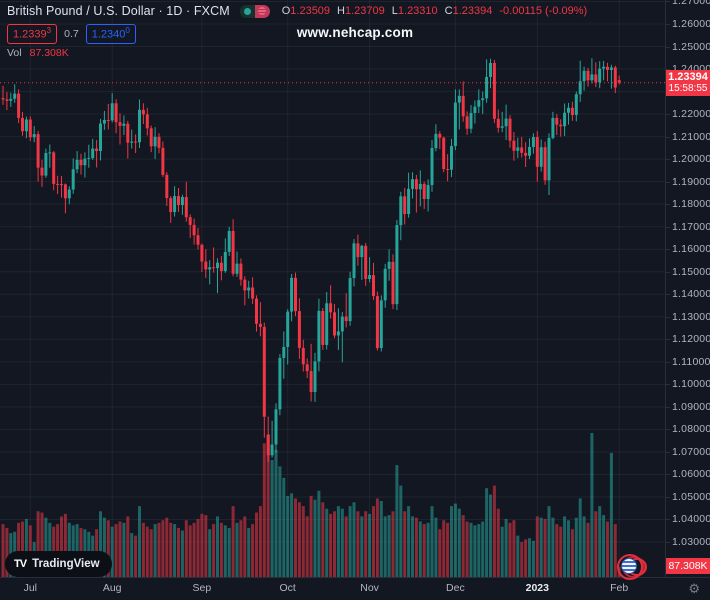  What do you see at coordinates (254, 11) in the screenshot?
I see `symbol-toggle-switch` at bounding box center [254, 11].